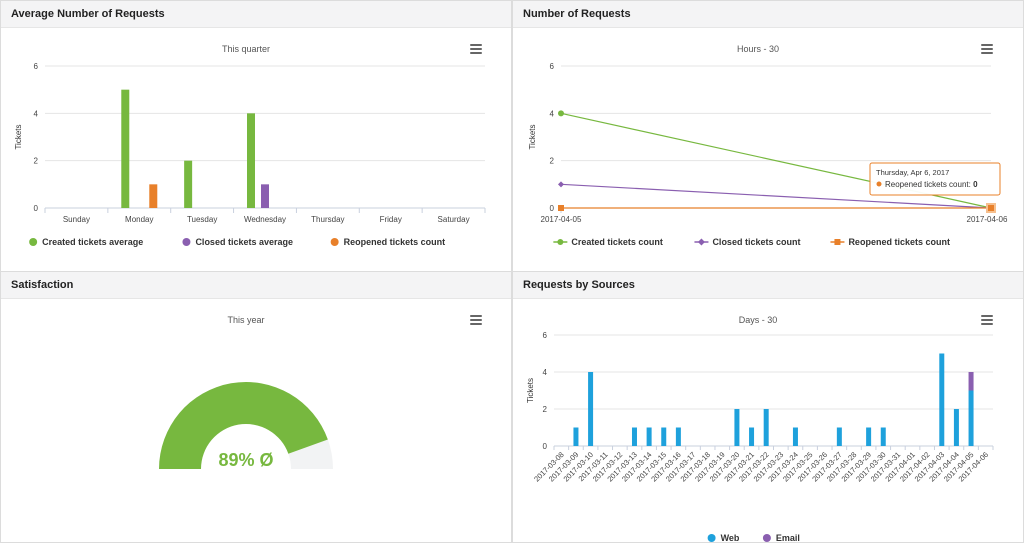 This screenshot has height=543, width=1024. What do you see at coordinates (758, 49) in the screenshot?
I see `chart-subtitle: Hours - 30` at bounding box center [758, 49].